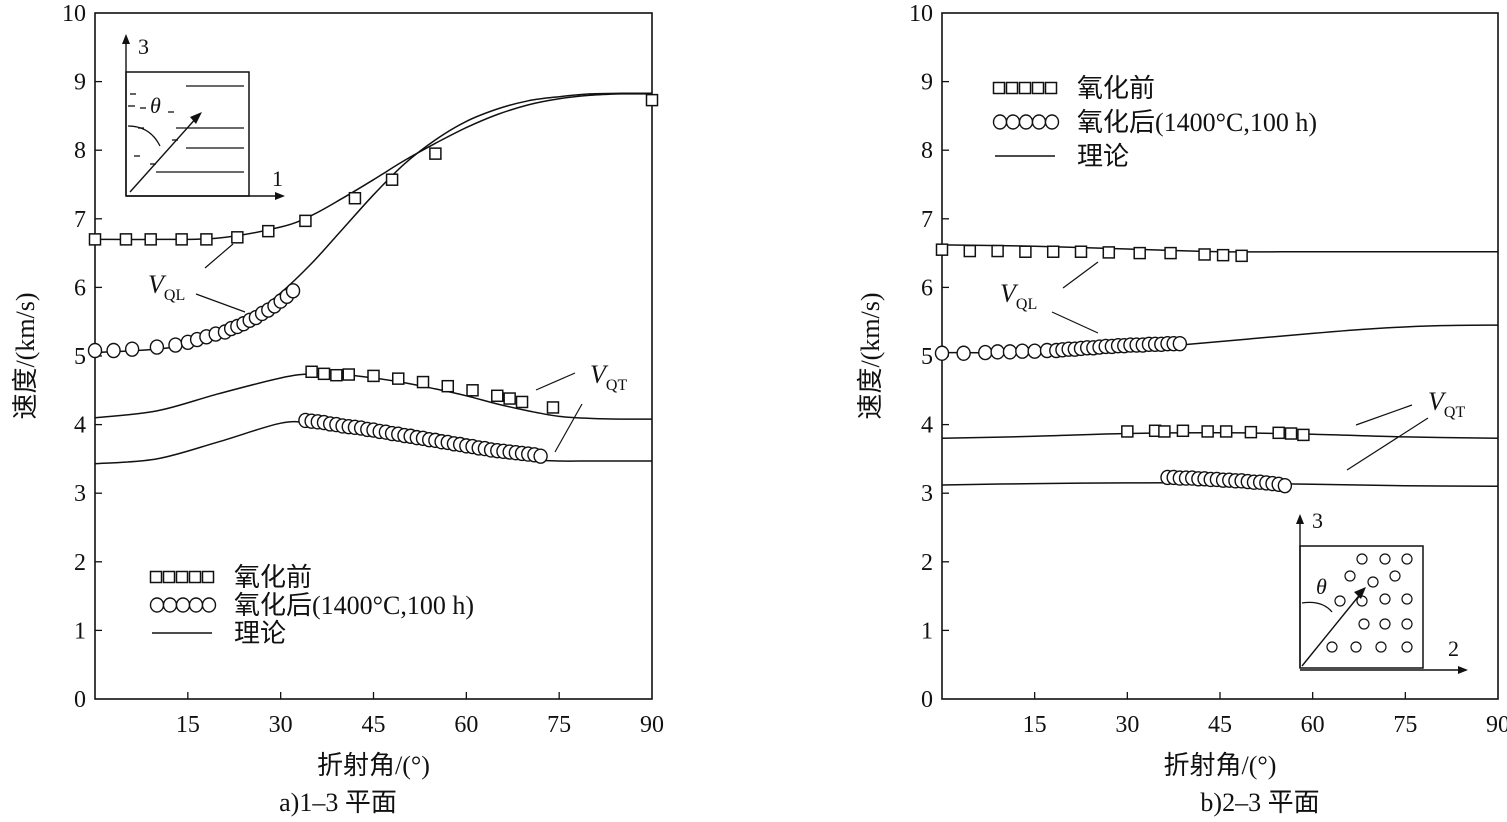 This screenshot has width=1507, height=822. What do you see at coordinates (187, 134) in the screenshot?
I see `inset-box` at bounding box center [187, 134].